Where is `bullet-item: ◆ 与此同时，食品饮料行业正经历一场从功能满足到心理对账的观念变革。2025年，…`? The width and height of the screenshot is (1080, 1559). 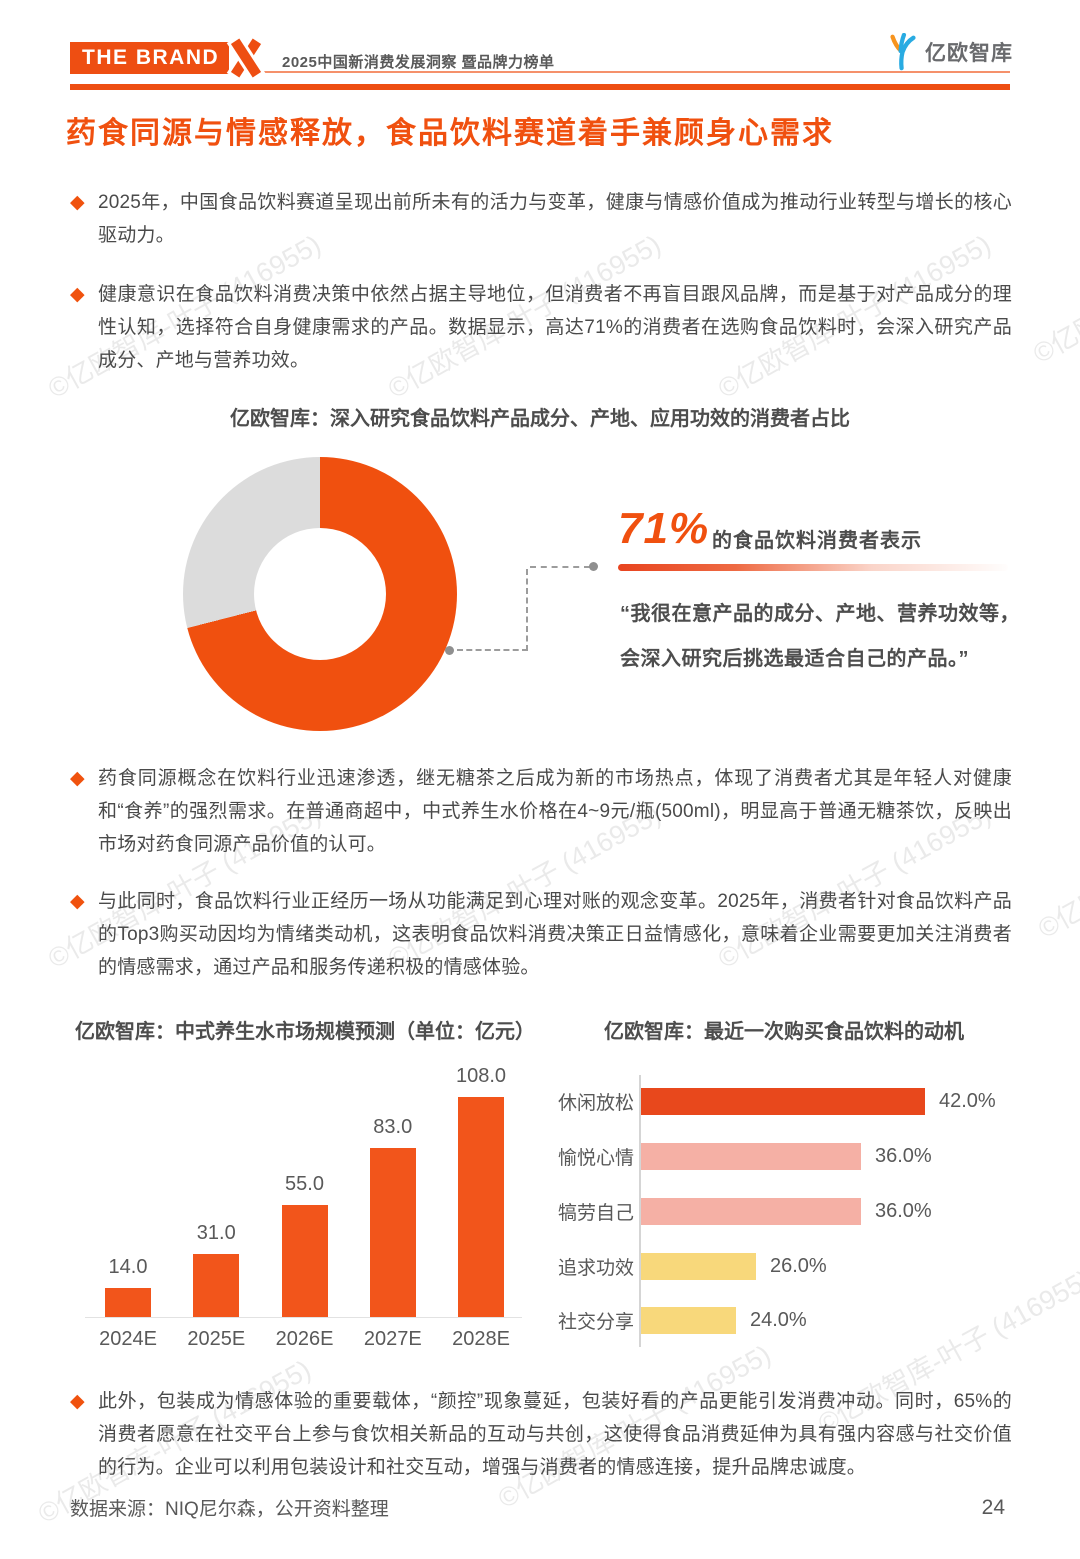
bullet-item: ◆ 与此同时，食品饮料行业正经历一场从功能满足到心理对账的观念变革。2025年，… is located at coordinates (541, 934).